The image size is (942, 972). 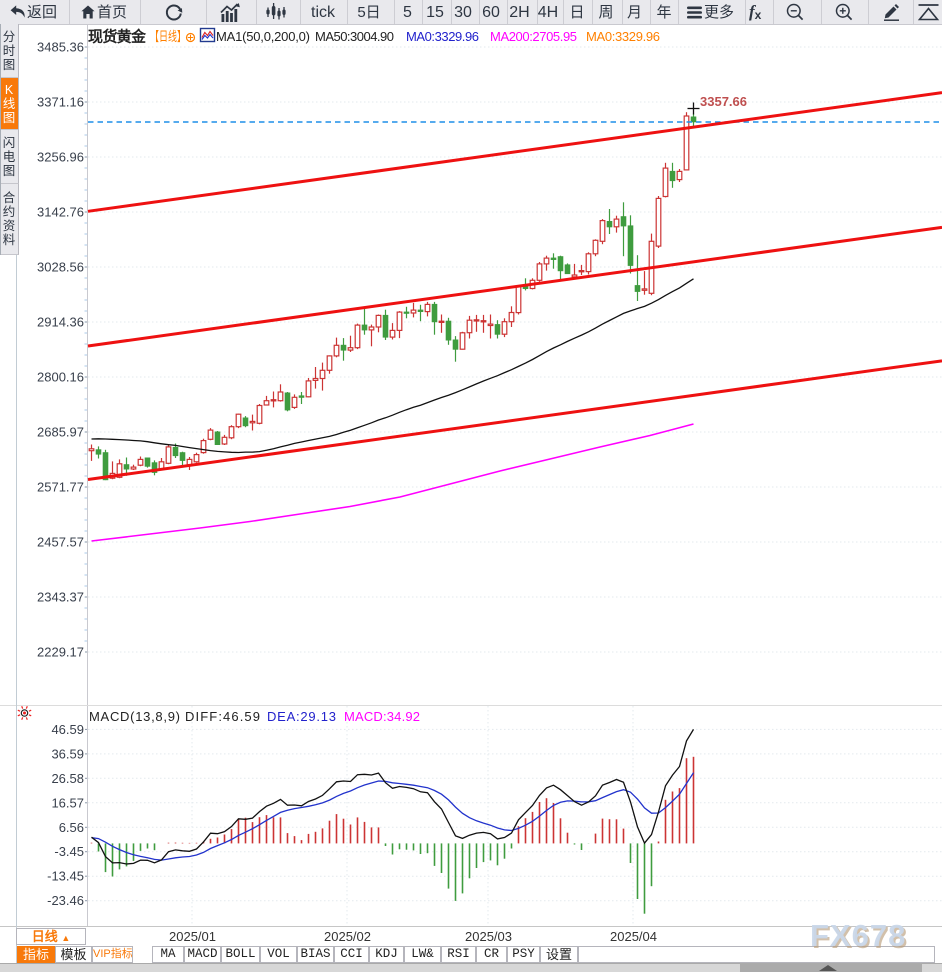 I want to click on svg-text: -13.45, so click(x=65, y=876).